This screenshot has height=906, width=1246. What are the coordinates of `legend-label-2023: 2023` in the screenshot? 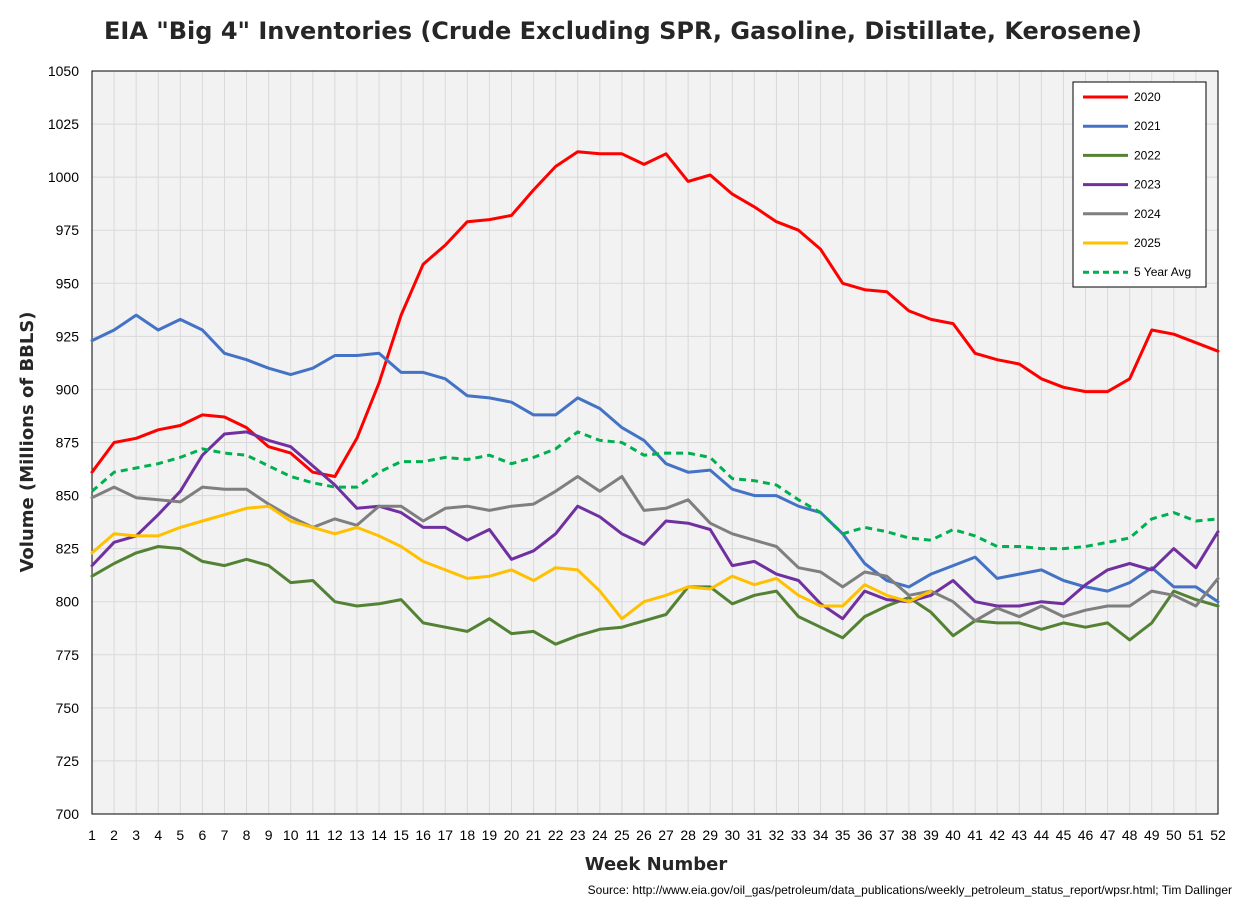 It's located at (1147, 185).